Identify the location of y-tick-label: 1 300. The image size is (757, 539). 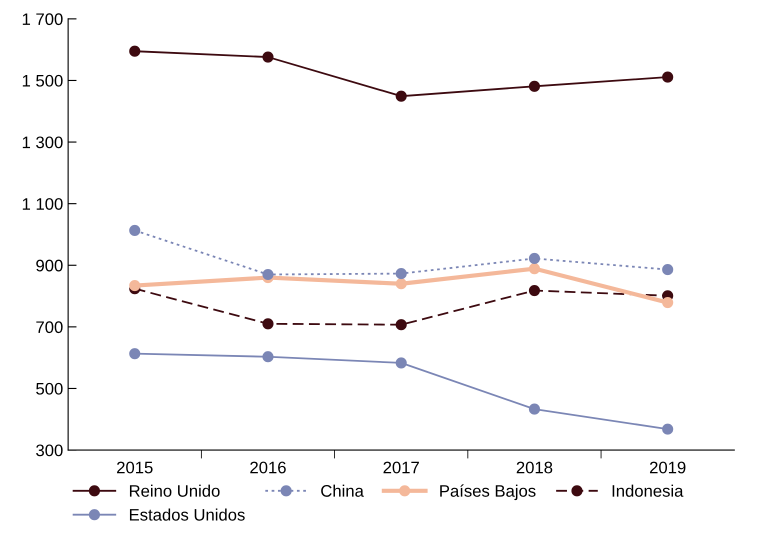
(42, 142).